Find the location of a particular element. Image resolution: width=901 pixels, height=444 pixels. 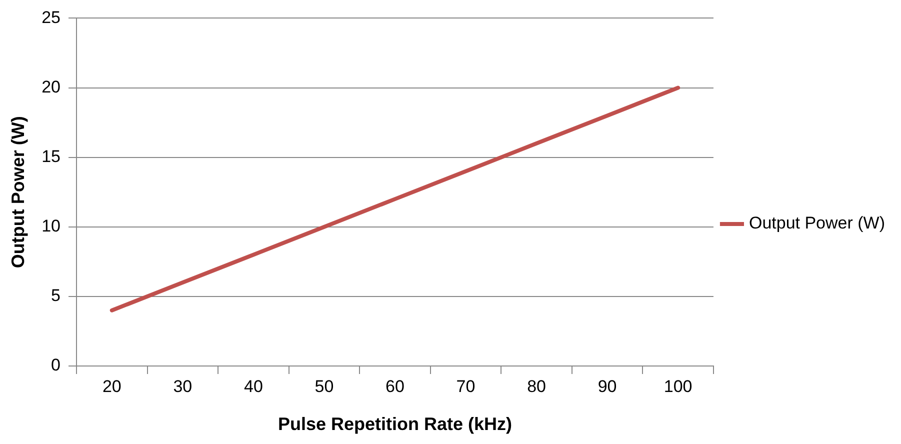

x-tick-label: 90 is located at coordinates (607, 386).